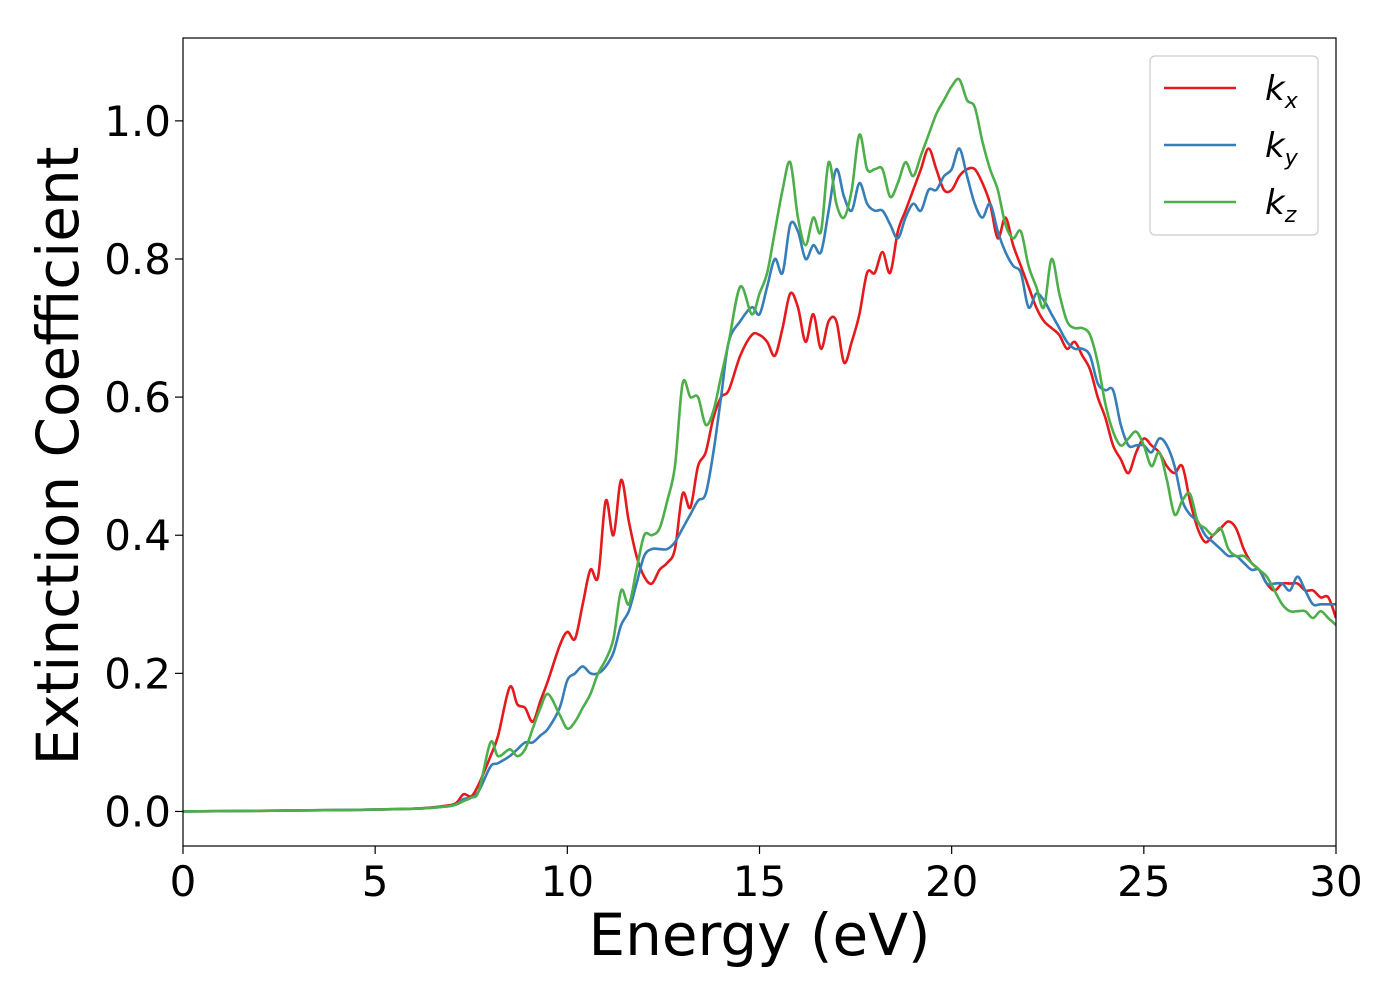 This screenshot has height=1000, width=1400. I want to click on x-axis: 0 5 10 15 20 25 30, so click(766, 876).